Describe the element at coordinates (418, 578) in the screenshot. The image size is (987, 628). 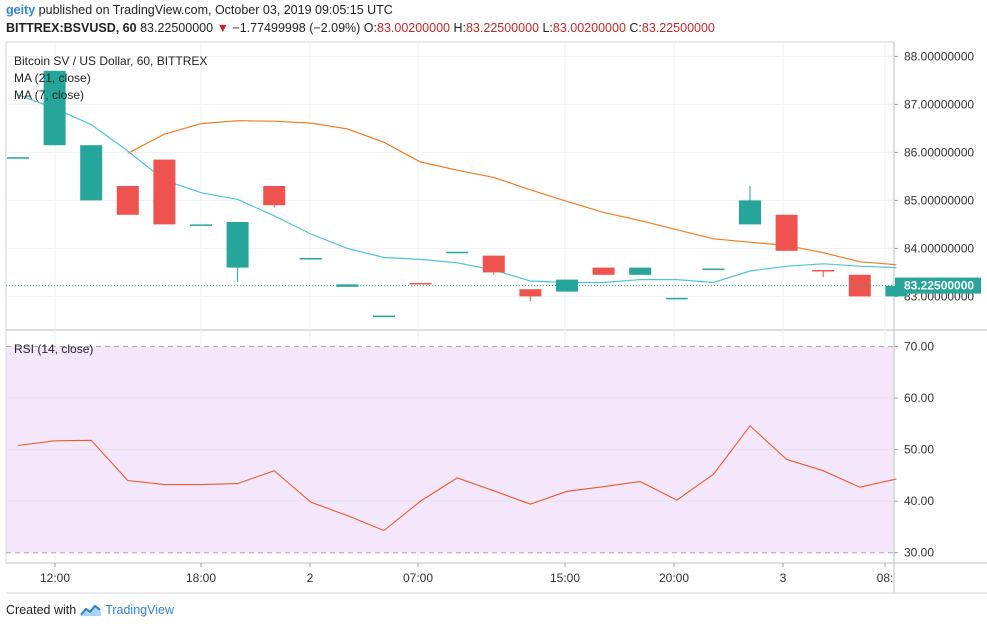
I see `x-tick-label: 07:00` at that location.